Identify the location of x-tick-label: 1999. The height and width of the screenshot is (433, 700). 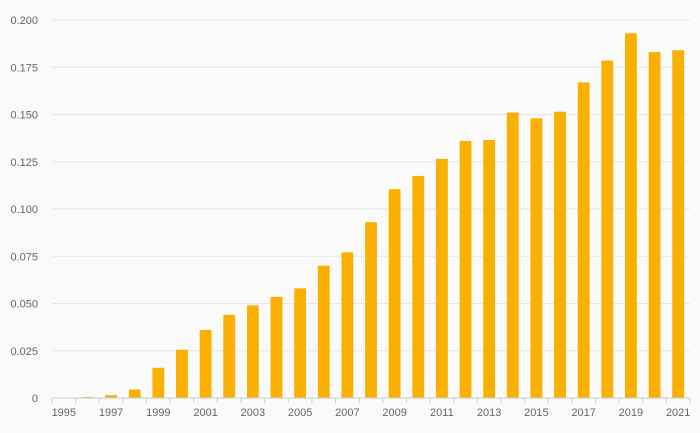
(158, 413).